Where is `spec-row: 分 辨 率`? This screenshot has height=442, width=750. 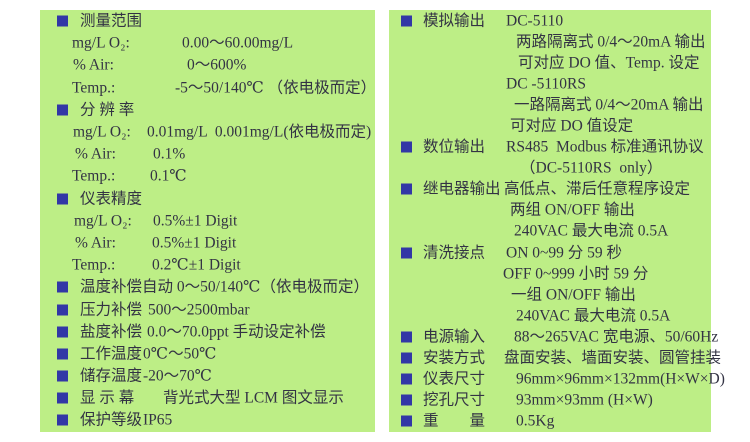
spec-row: 分 辨 率 is located at coordinates (207, 110).